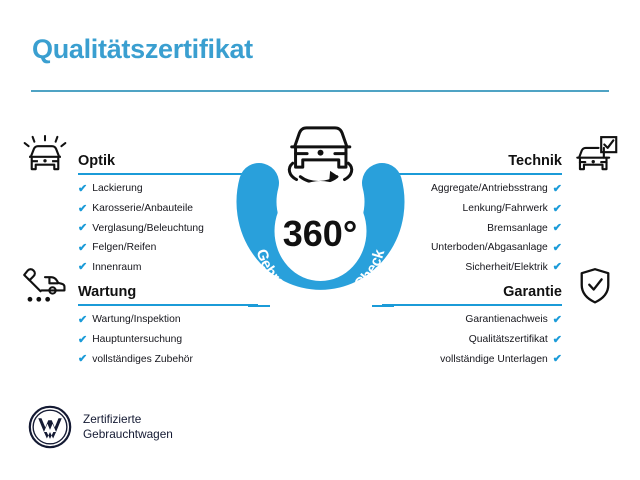 This screenshot has width=640, height=480. Describe the element at coordinates (472, 174) in the screenshot. I see `section-underline-technik` at that location.